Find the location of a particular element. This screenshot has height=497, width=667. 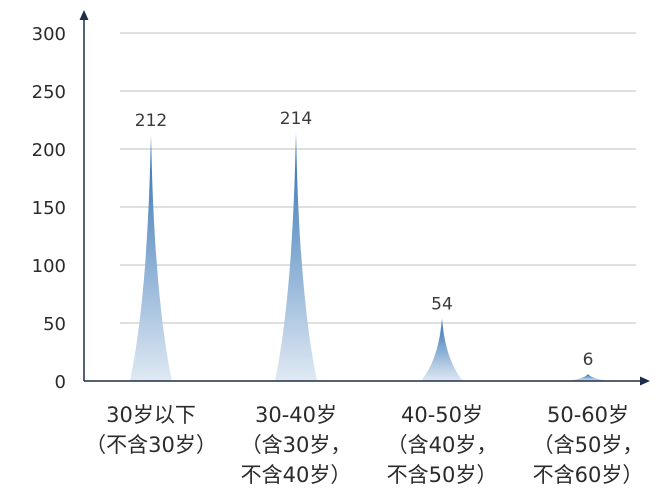

category-label-line: （含40岁， is located at coordinates (442, 445).